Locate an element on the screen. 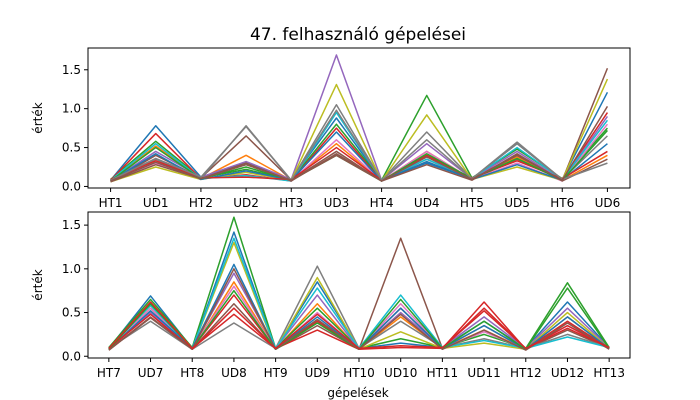 The height and width of the screenshot is (400, 700). x-tick-label: UD2 is located at coordinates (246, 203).